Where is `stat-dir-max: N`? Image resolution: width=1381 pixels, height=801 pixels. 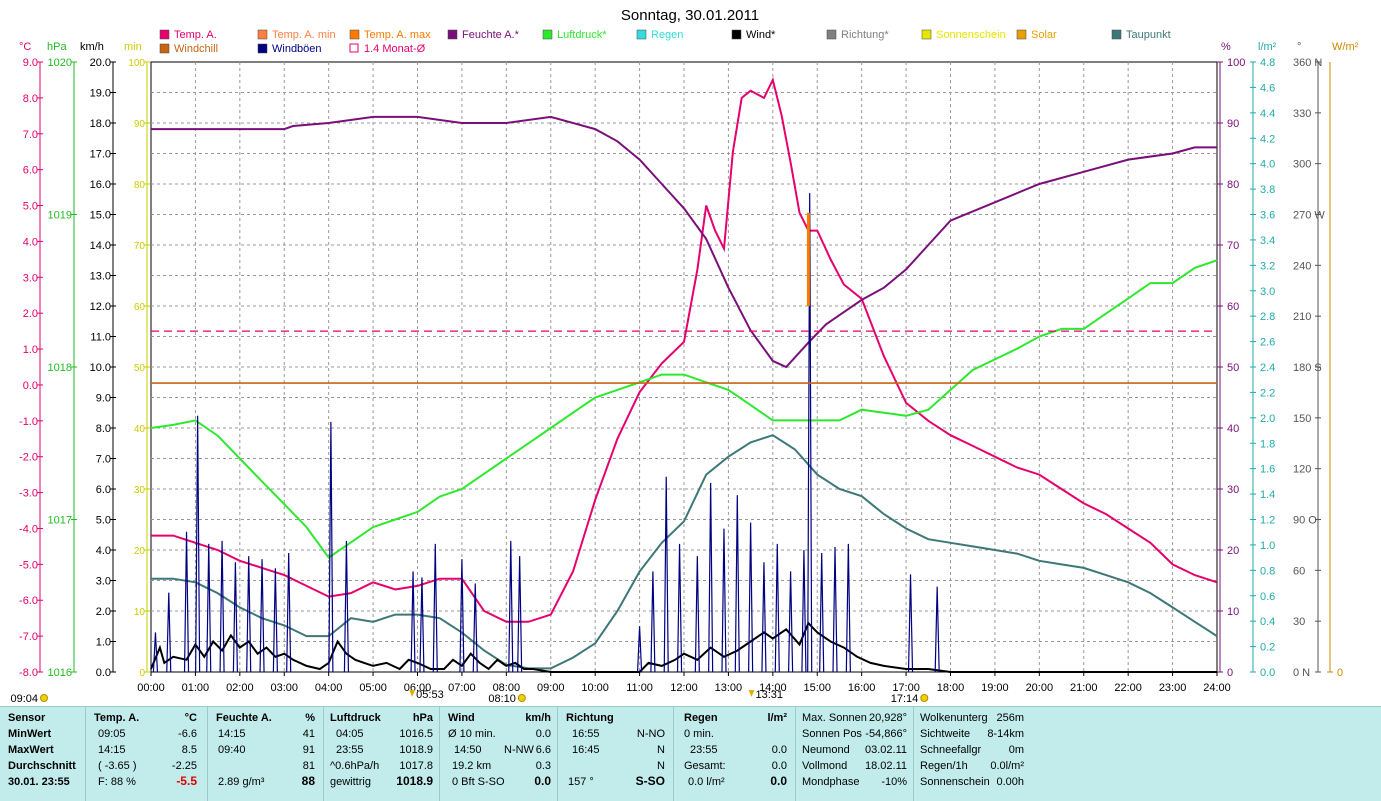
stat-dir-max: N is located at coordinates (661, 750).